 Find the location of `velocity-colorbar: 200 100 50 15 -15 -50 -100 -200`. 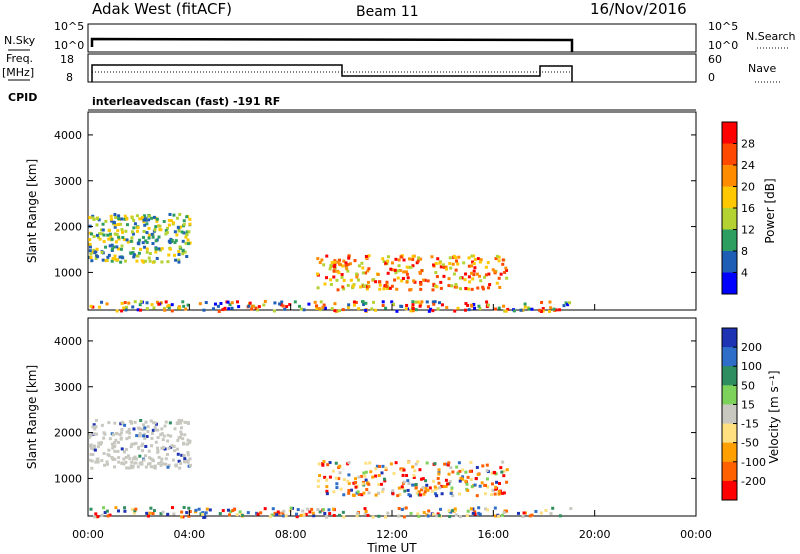

velocity-colorbar: 200 100 50 15 -15 -50 -100 -200 is located at coordinates (743, 414).